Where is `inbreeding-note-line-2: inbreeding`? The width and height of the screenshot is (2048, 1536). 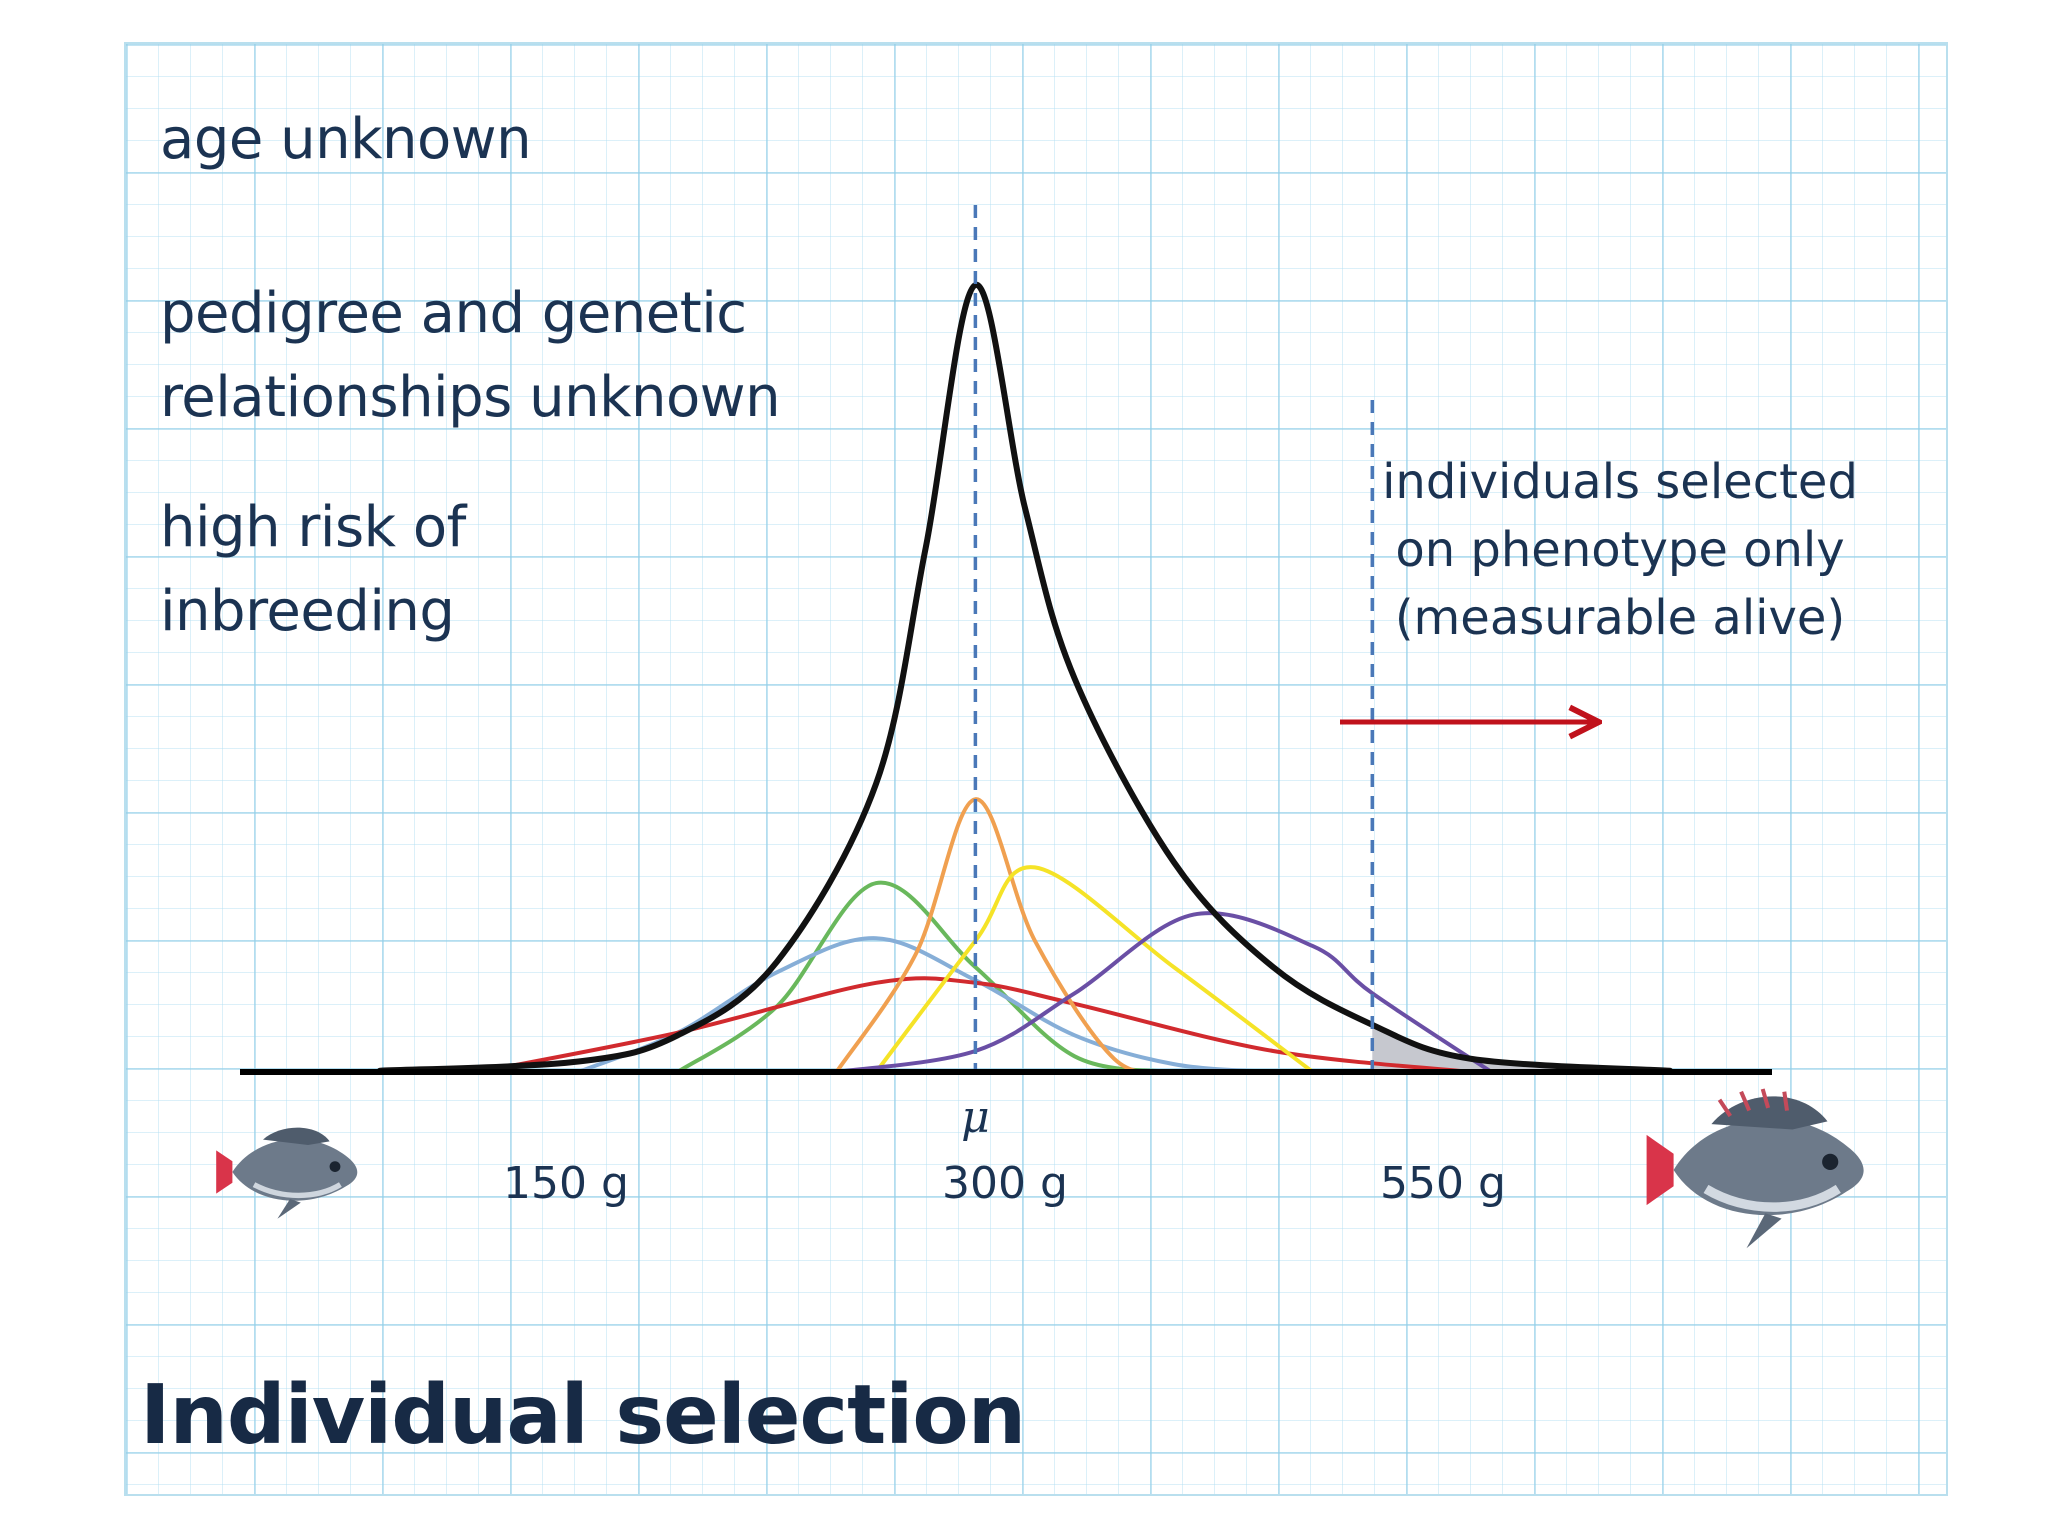
inbreeding-note-line-2: inbreeding is located at coordinates (307, 611).